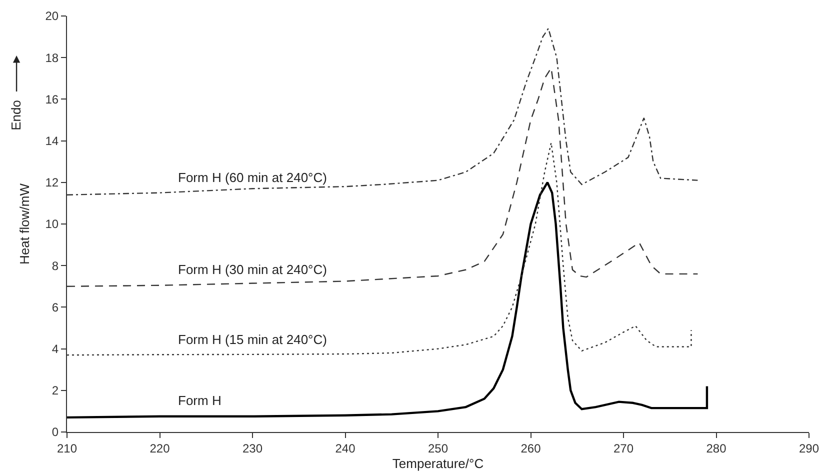 The image size is (825, 474). I want to click on y-tick-label: 20, so click(52, 16).